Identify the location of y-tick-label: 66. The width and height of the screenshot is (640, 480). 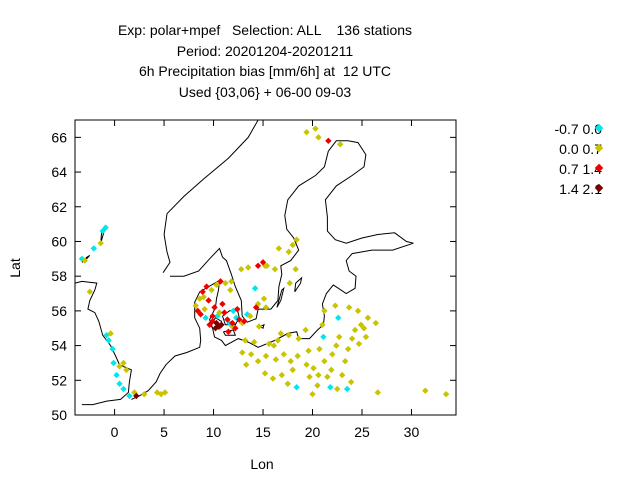
(59, 137).